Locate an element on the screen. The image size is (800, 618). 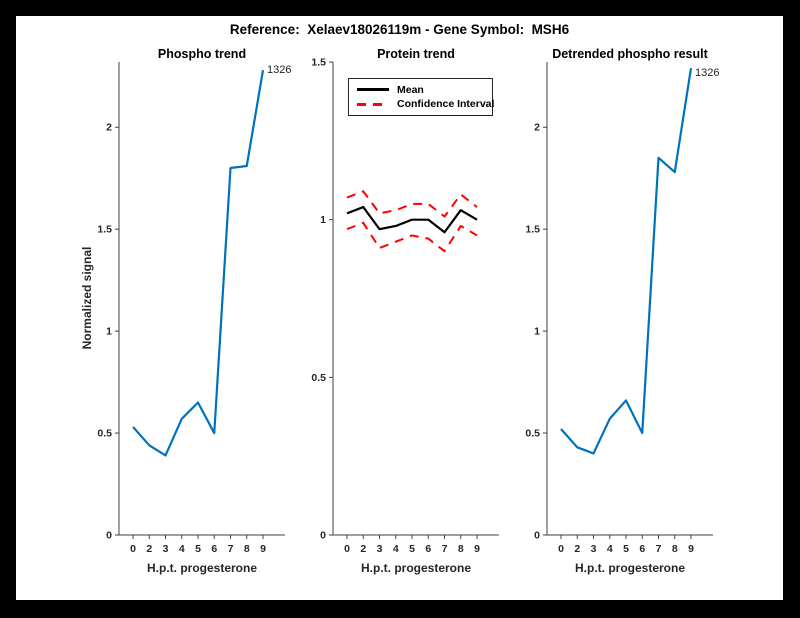
subplot-3-x-tick-label: 3 is located at coordinates (594, 549).